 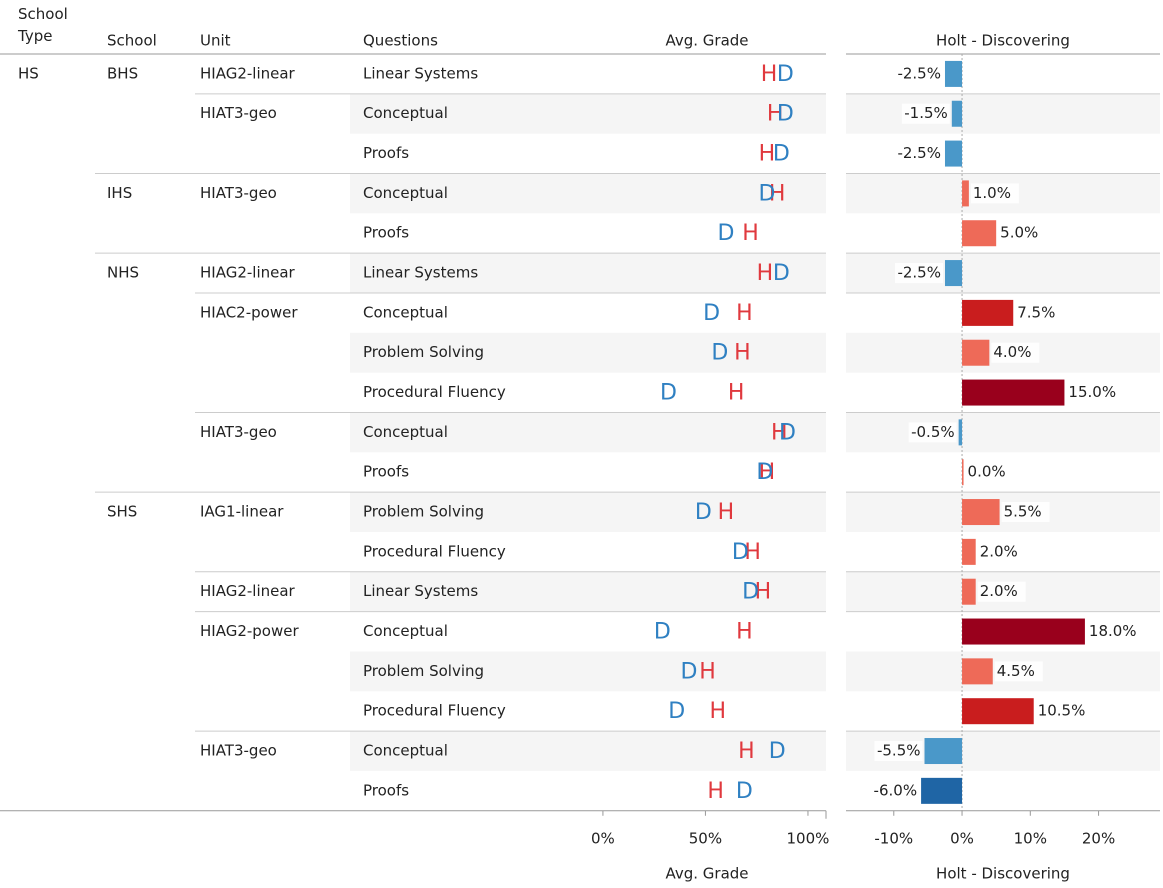 I want to click on diff-label: 4.5%, so click(x=1016, y=671).